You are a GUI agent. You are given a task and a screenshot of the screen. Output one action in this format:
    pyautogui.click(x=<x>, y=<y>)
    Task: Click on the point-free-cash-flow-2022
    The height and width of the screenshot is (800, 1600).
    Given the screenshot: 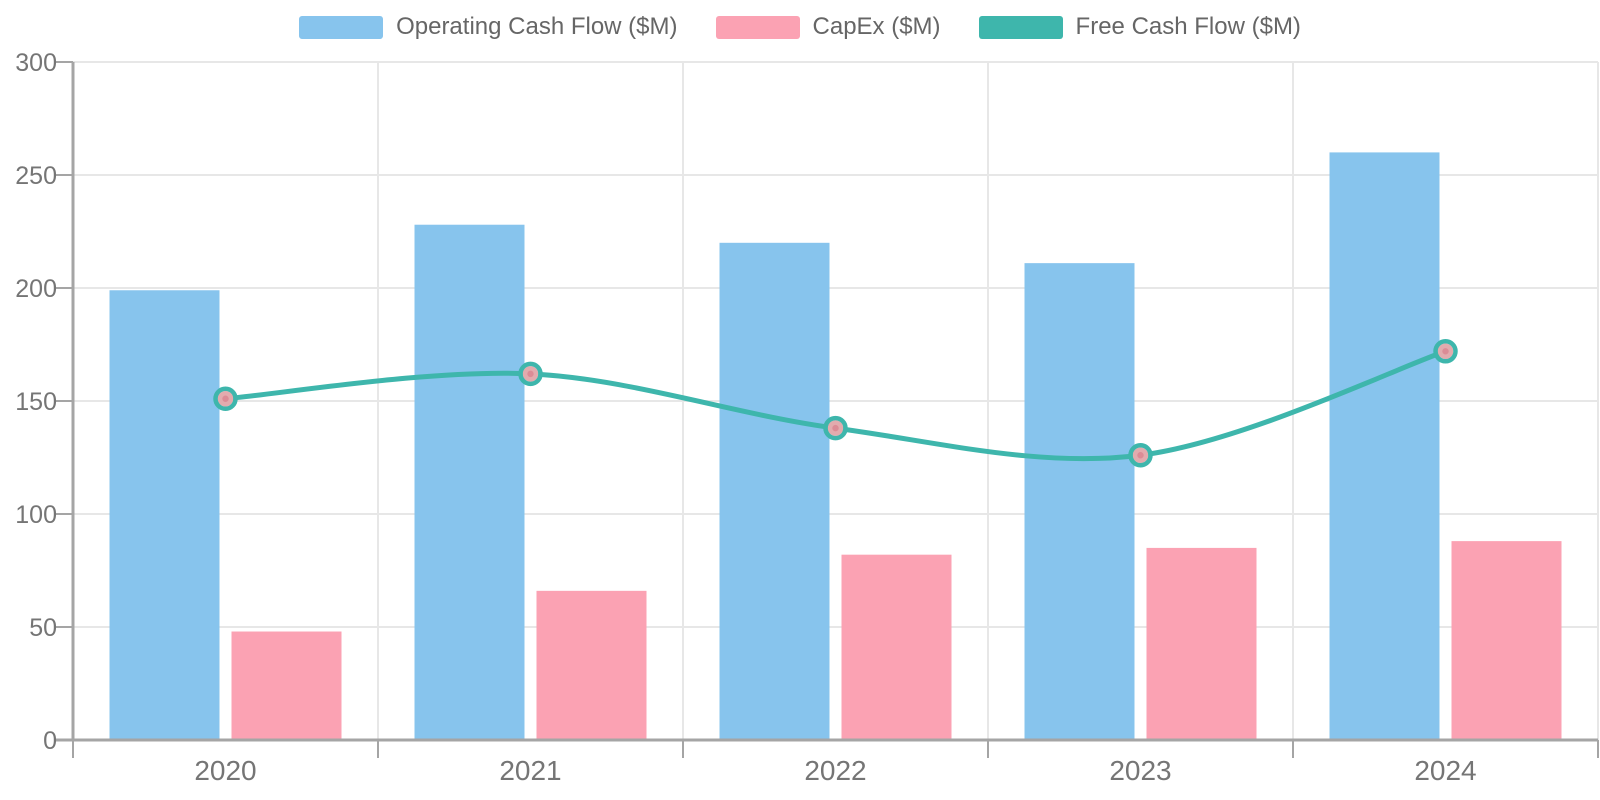 What is the action you would take?
    pyautogui.click(x=835, y=428)
    